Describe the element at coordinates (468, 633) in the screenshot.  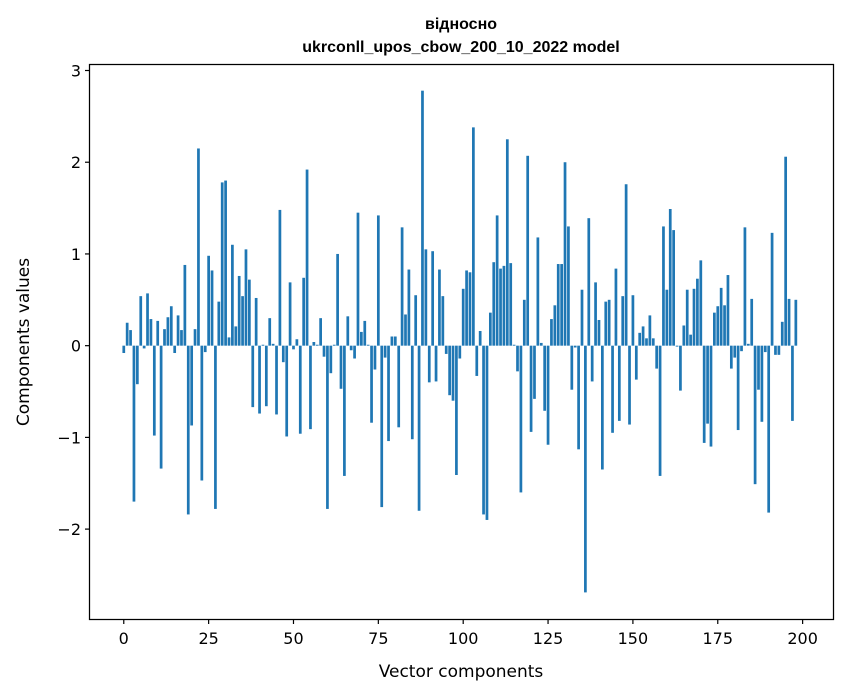
I see `x-axis-ticks: 0 25 50 75 100 125 150 175 200` at that location.